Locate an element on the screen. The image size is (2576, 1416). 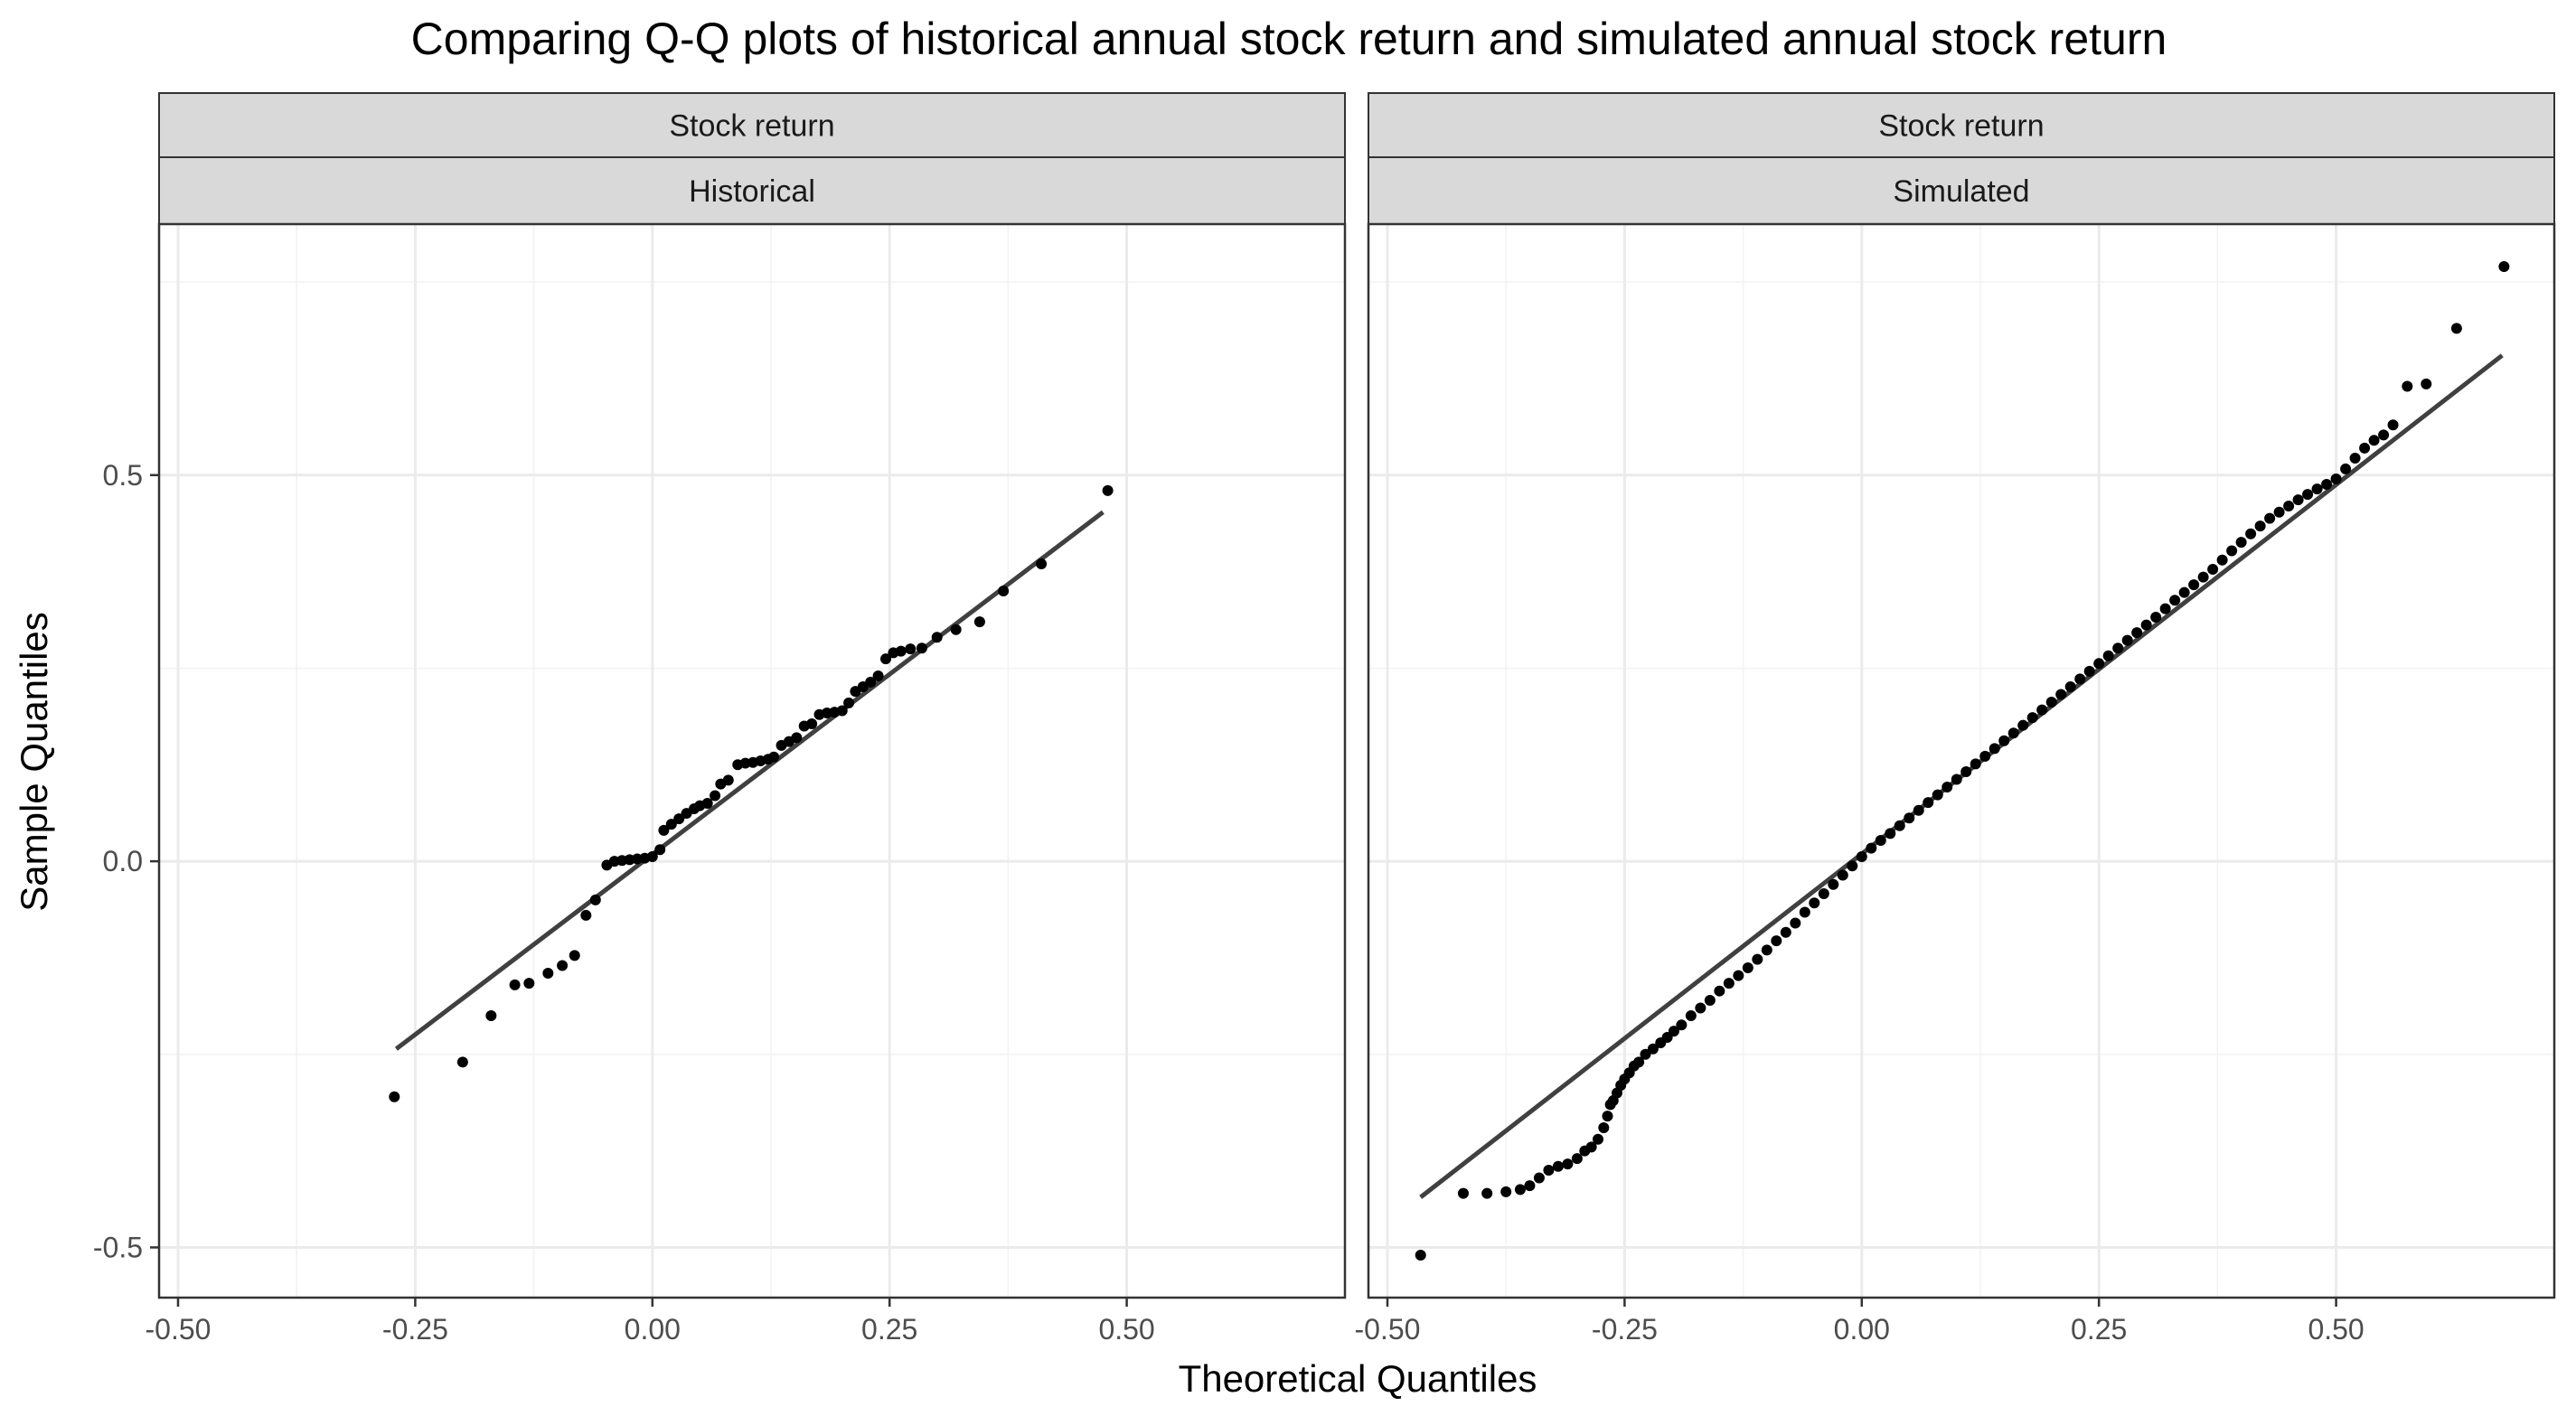
y-axis: -0.5 0.0 0.5 is located at coordinates (126, 861).